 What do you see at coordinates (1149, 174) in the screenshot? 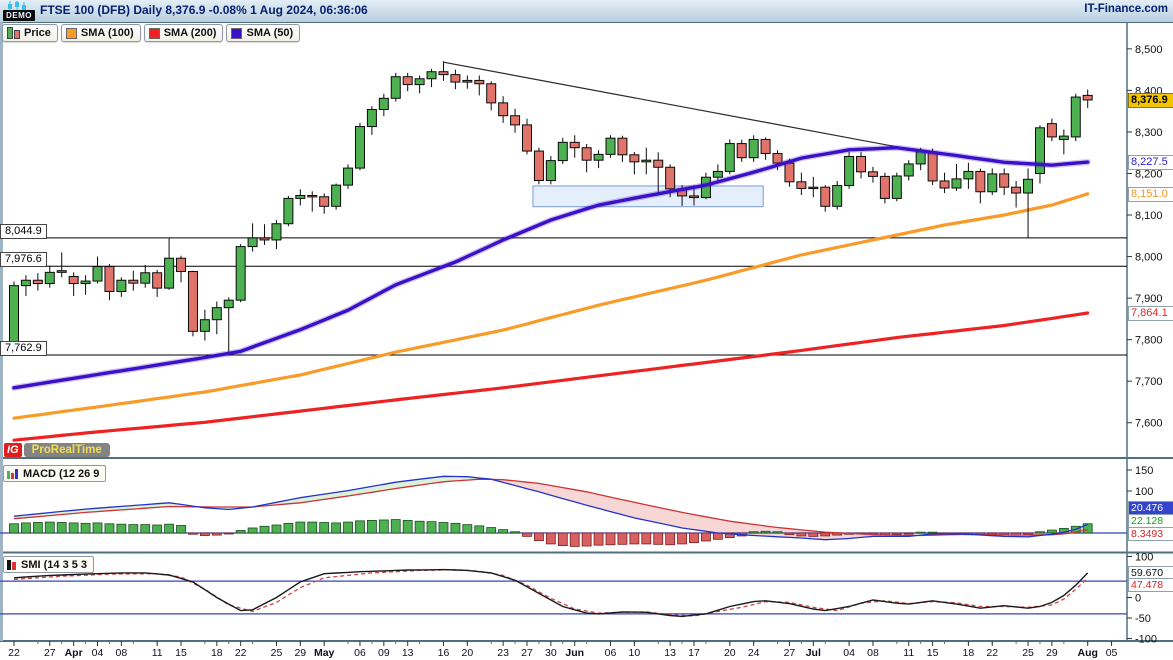
I see `y-tick-label: 8,200` at bounding box center [1149, 174].